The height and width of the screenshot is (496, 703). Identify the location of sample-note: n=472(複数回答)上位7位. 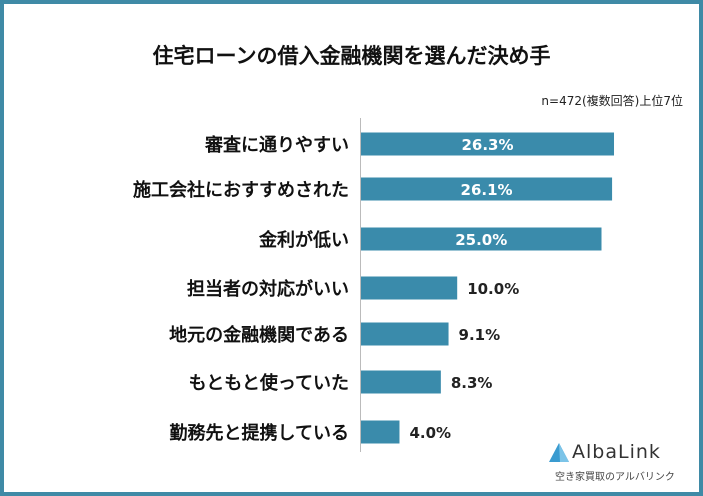
(612, 101).